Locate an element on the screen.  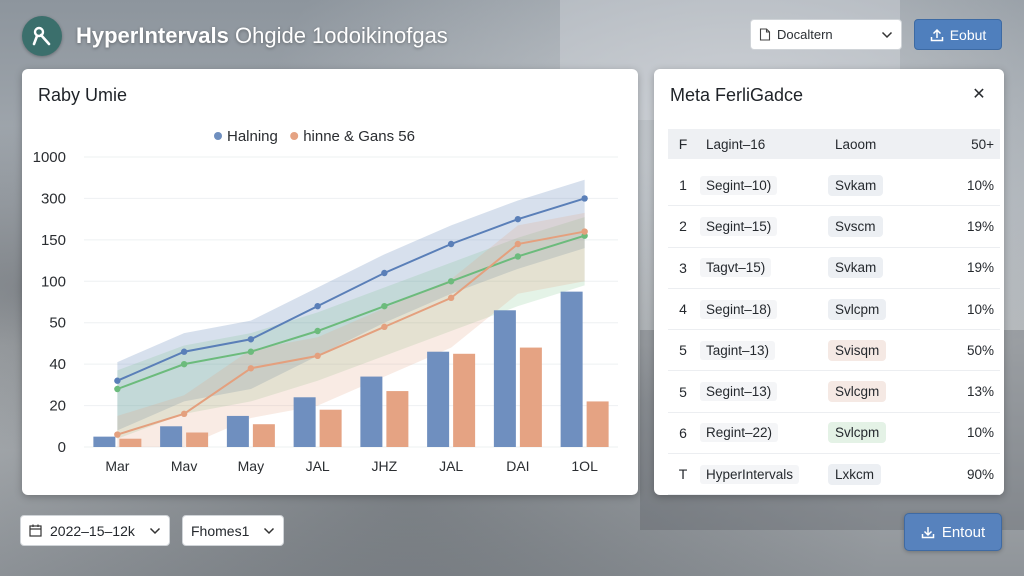
meta-row-segment: Segint–13) is located at coordinates (763, 392).